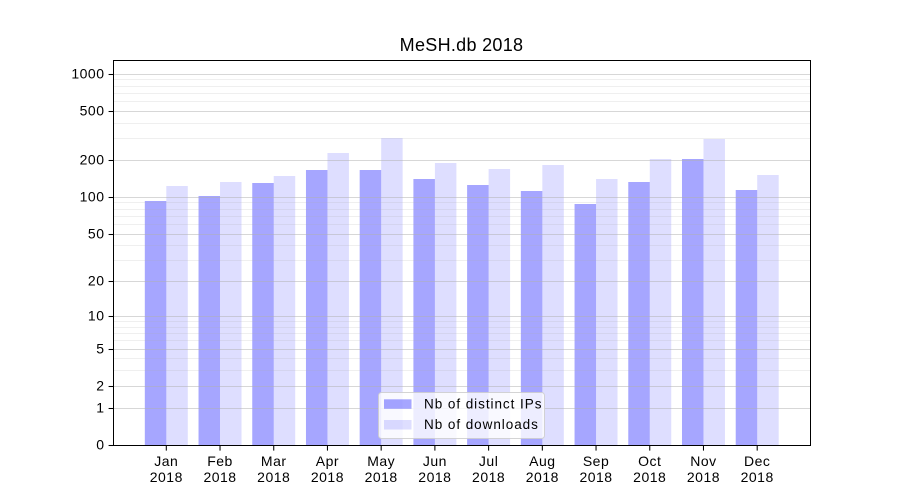 The height and width of the screenshot is (500, 900). What do you see at coordinates (274, 461) in the screenshot?
I see `svg-text: Mar` at bounding box center [274, 461].